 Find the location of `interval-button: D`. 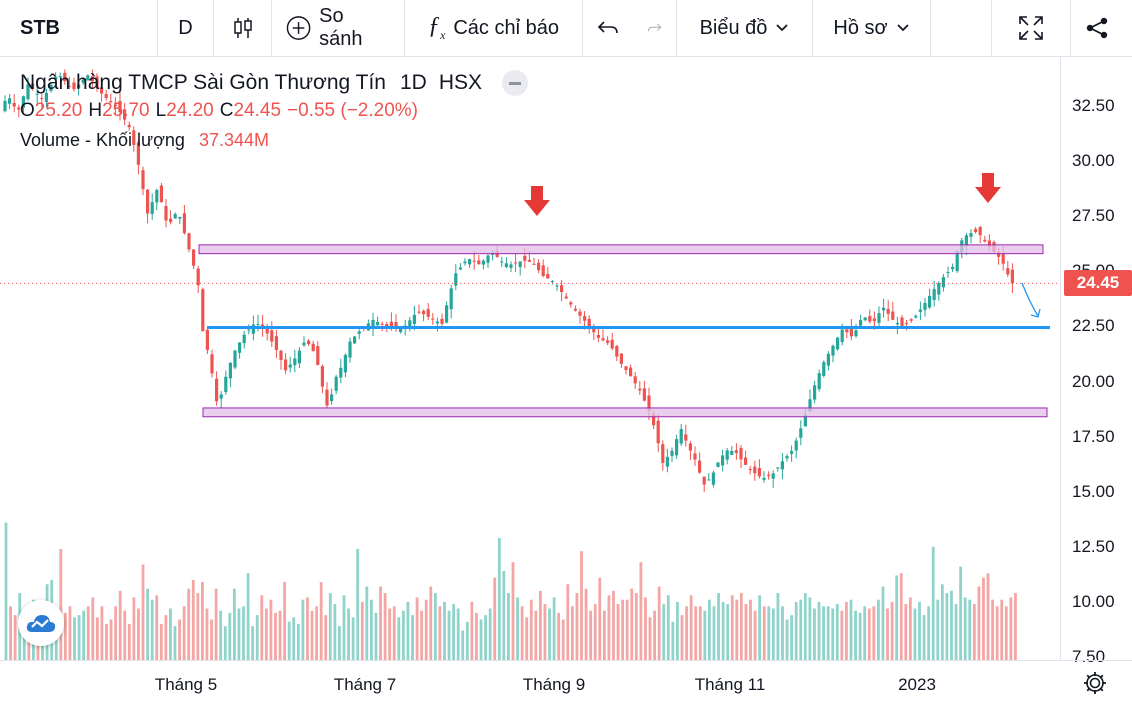

interval-button: D is located at coordinates (186, 28).